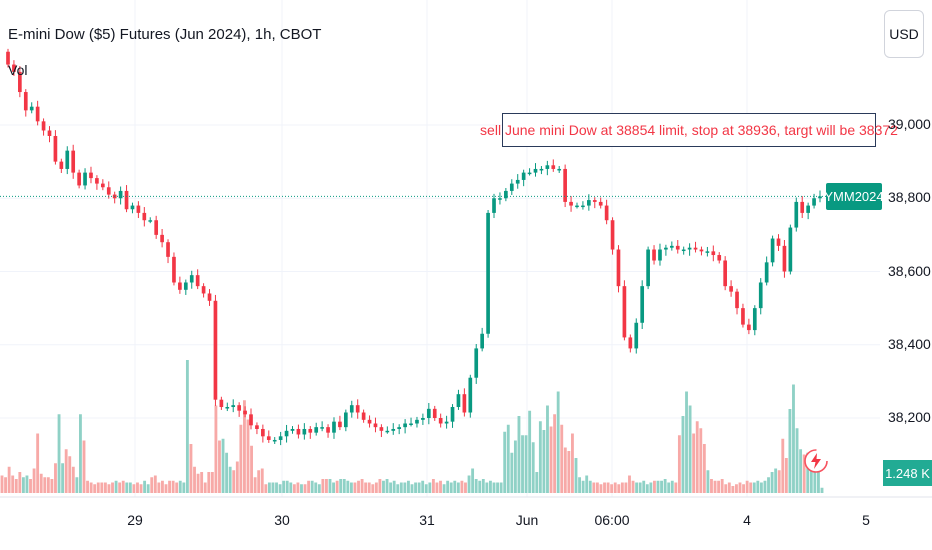 Image resolution: width=932 pixels, height=550 pixels. What do you see at coordinates (907, 473) in the screenshot?
I see `volume-value-tag: 1.248 K` at bounding box center [907, 473].